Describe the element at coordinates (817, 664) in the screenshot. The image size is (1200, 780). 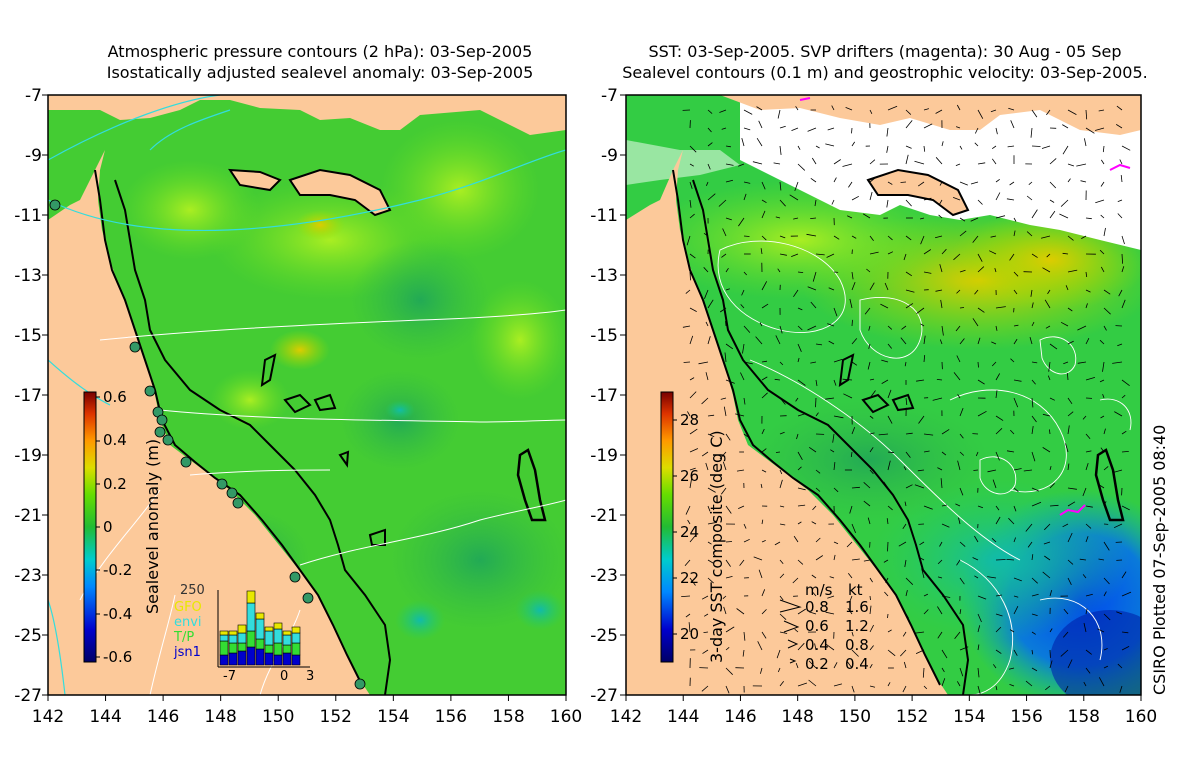
I see `velocity-legend-ms: 0.2` at that location.